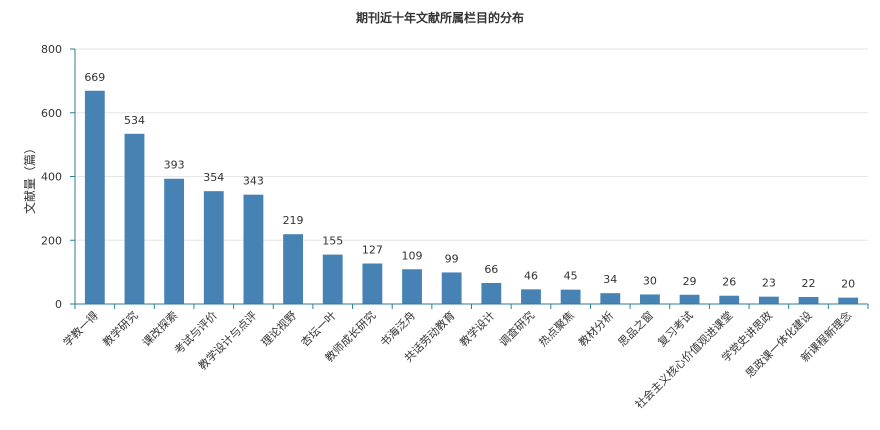 This screenshot has width=880, height=430. What do you see at coordinates (675, 328) in the screenshot?
I see `x-tick-label: 复习考试` at bounding box center [675, 328].